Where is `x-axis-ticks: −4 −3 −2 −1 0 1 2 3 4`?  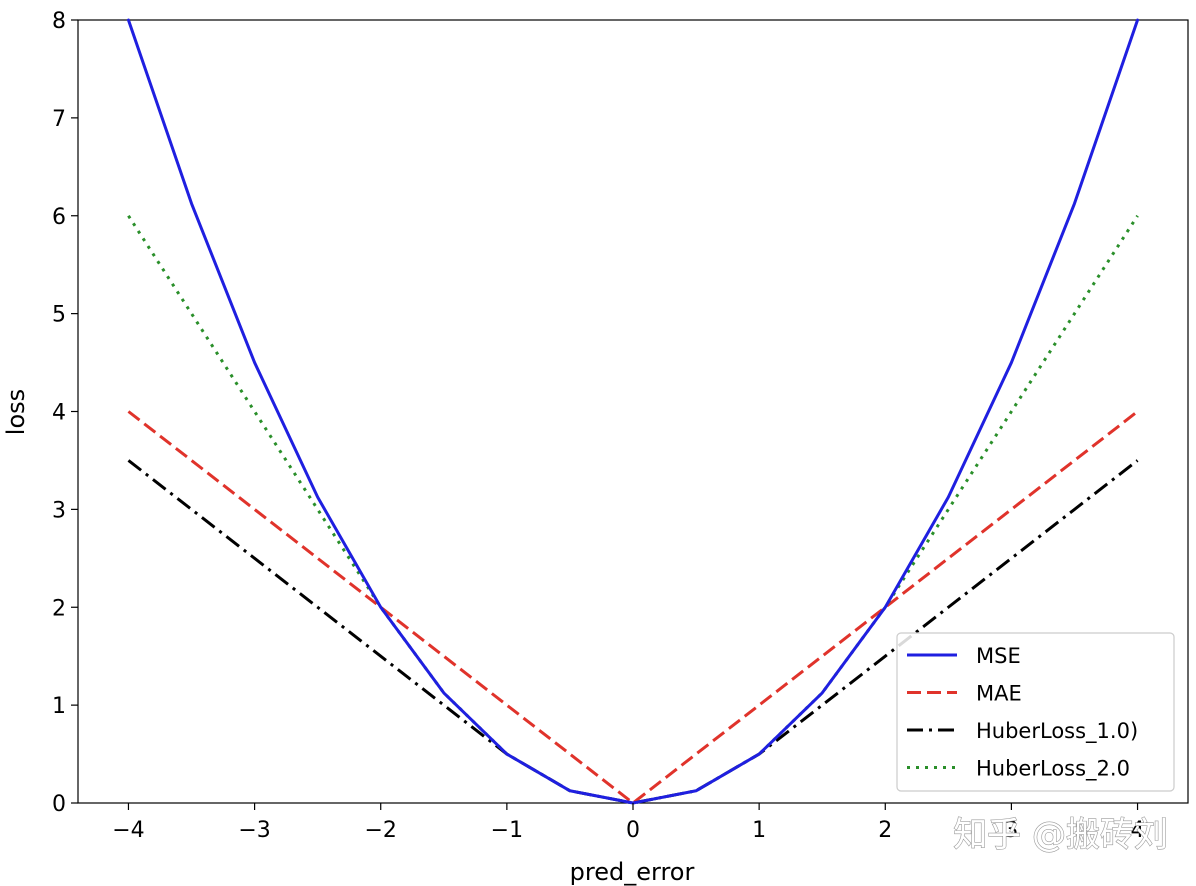
x-axis-ticks: −4 −3 −2 −1 0 1 2 3 4 is located at coordinates (628, 823).